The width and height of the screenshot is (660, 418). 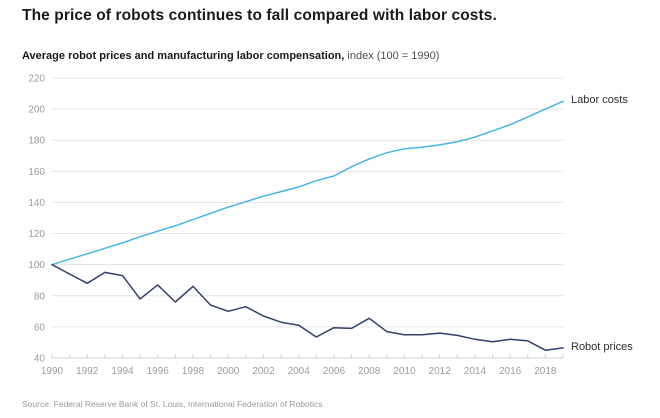 What do you see at coordinates (40, 359) in the screenshot?
I see `svg-text: 40` at bounding box center [40, 359].